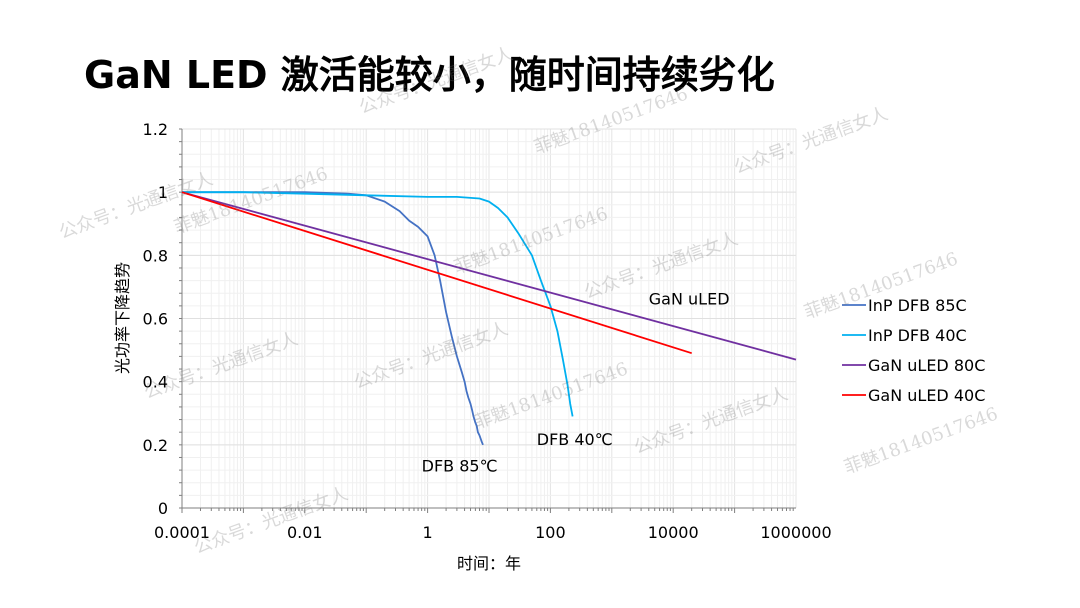  Describe the element at coordinates (673, 532) in the screenshot. I see `x-tick-label: 10000` at that location.